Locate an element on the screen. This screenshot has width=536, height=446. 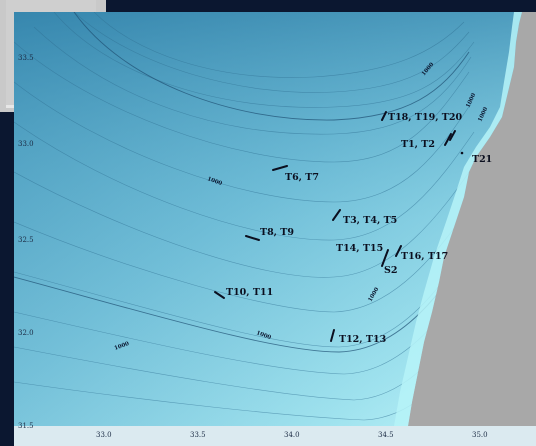
y-tick-label: 32.0 is located at coordinates (26, 333).